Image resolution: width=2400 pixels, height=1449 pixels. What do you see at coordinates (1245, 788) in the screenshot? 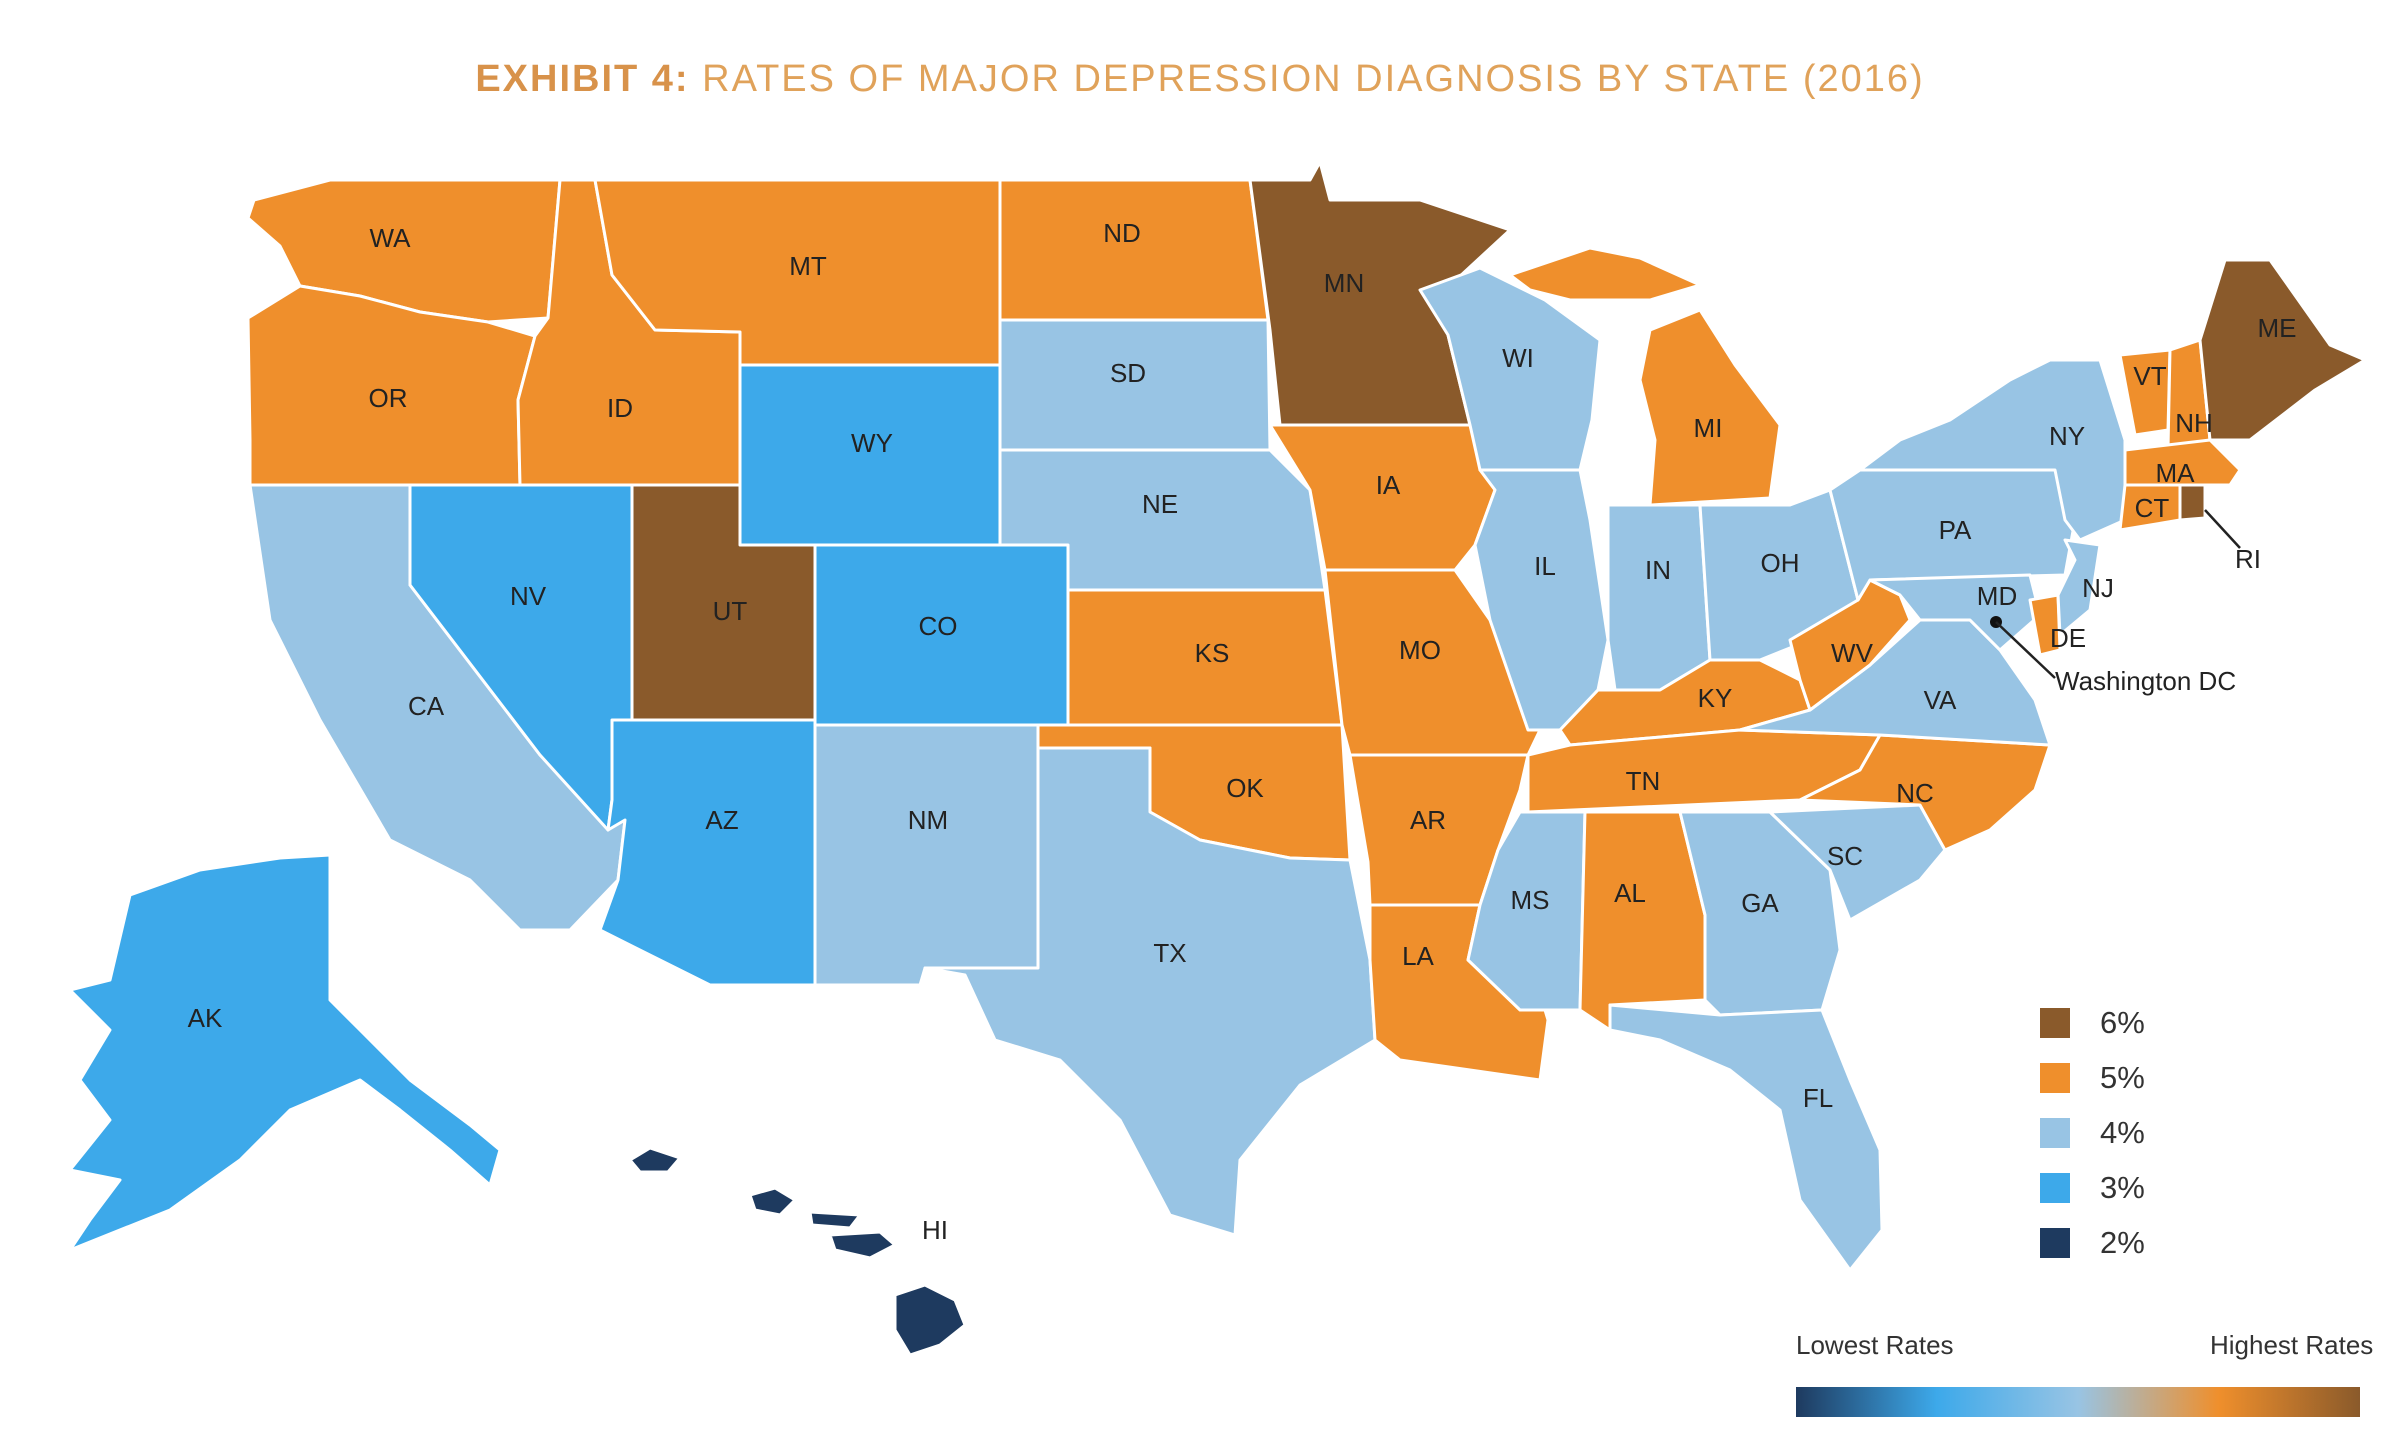
I see `label-ok: OK` at bounding box center [1245, 788].